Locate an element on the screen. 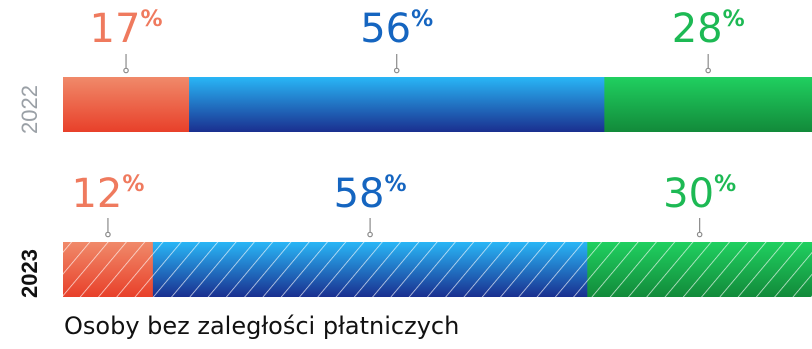 The image size is (812, 349). data-label-2023-0: 12% is located at coordinates (107, 194).